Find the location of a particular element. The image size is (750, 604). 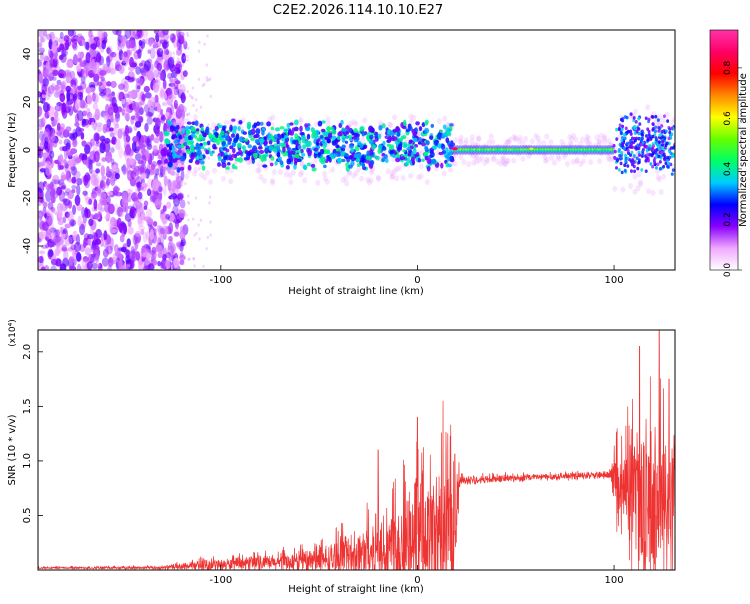

x-tick-label: -100 is located at coordinates (220, 280).